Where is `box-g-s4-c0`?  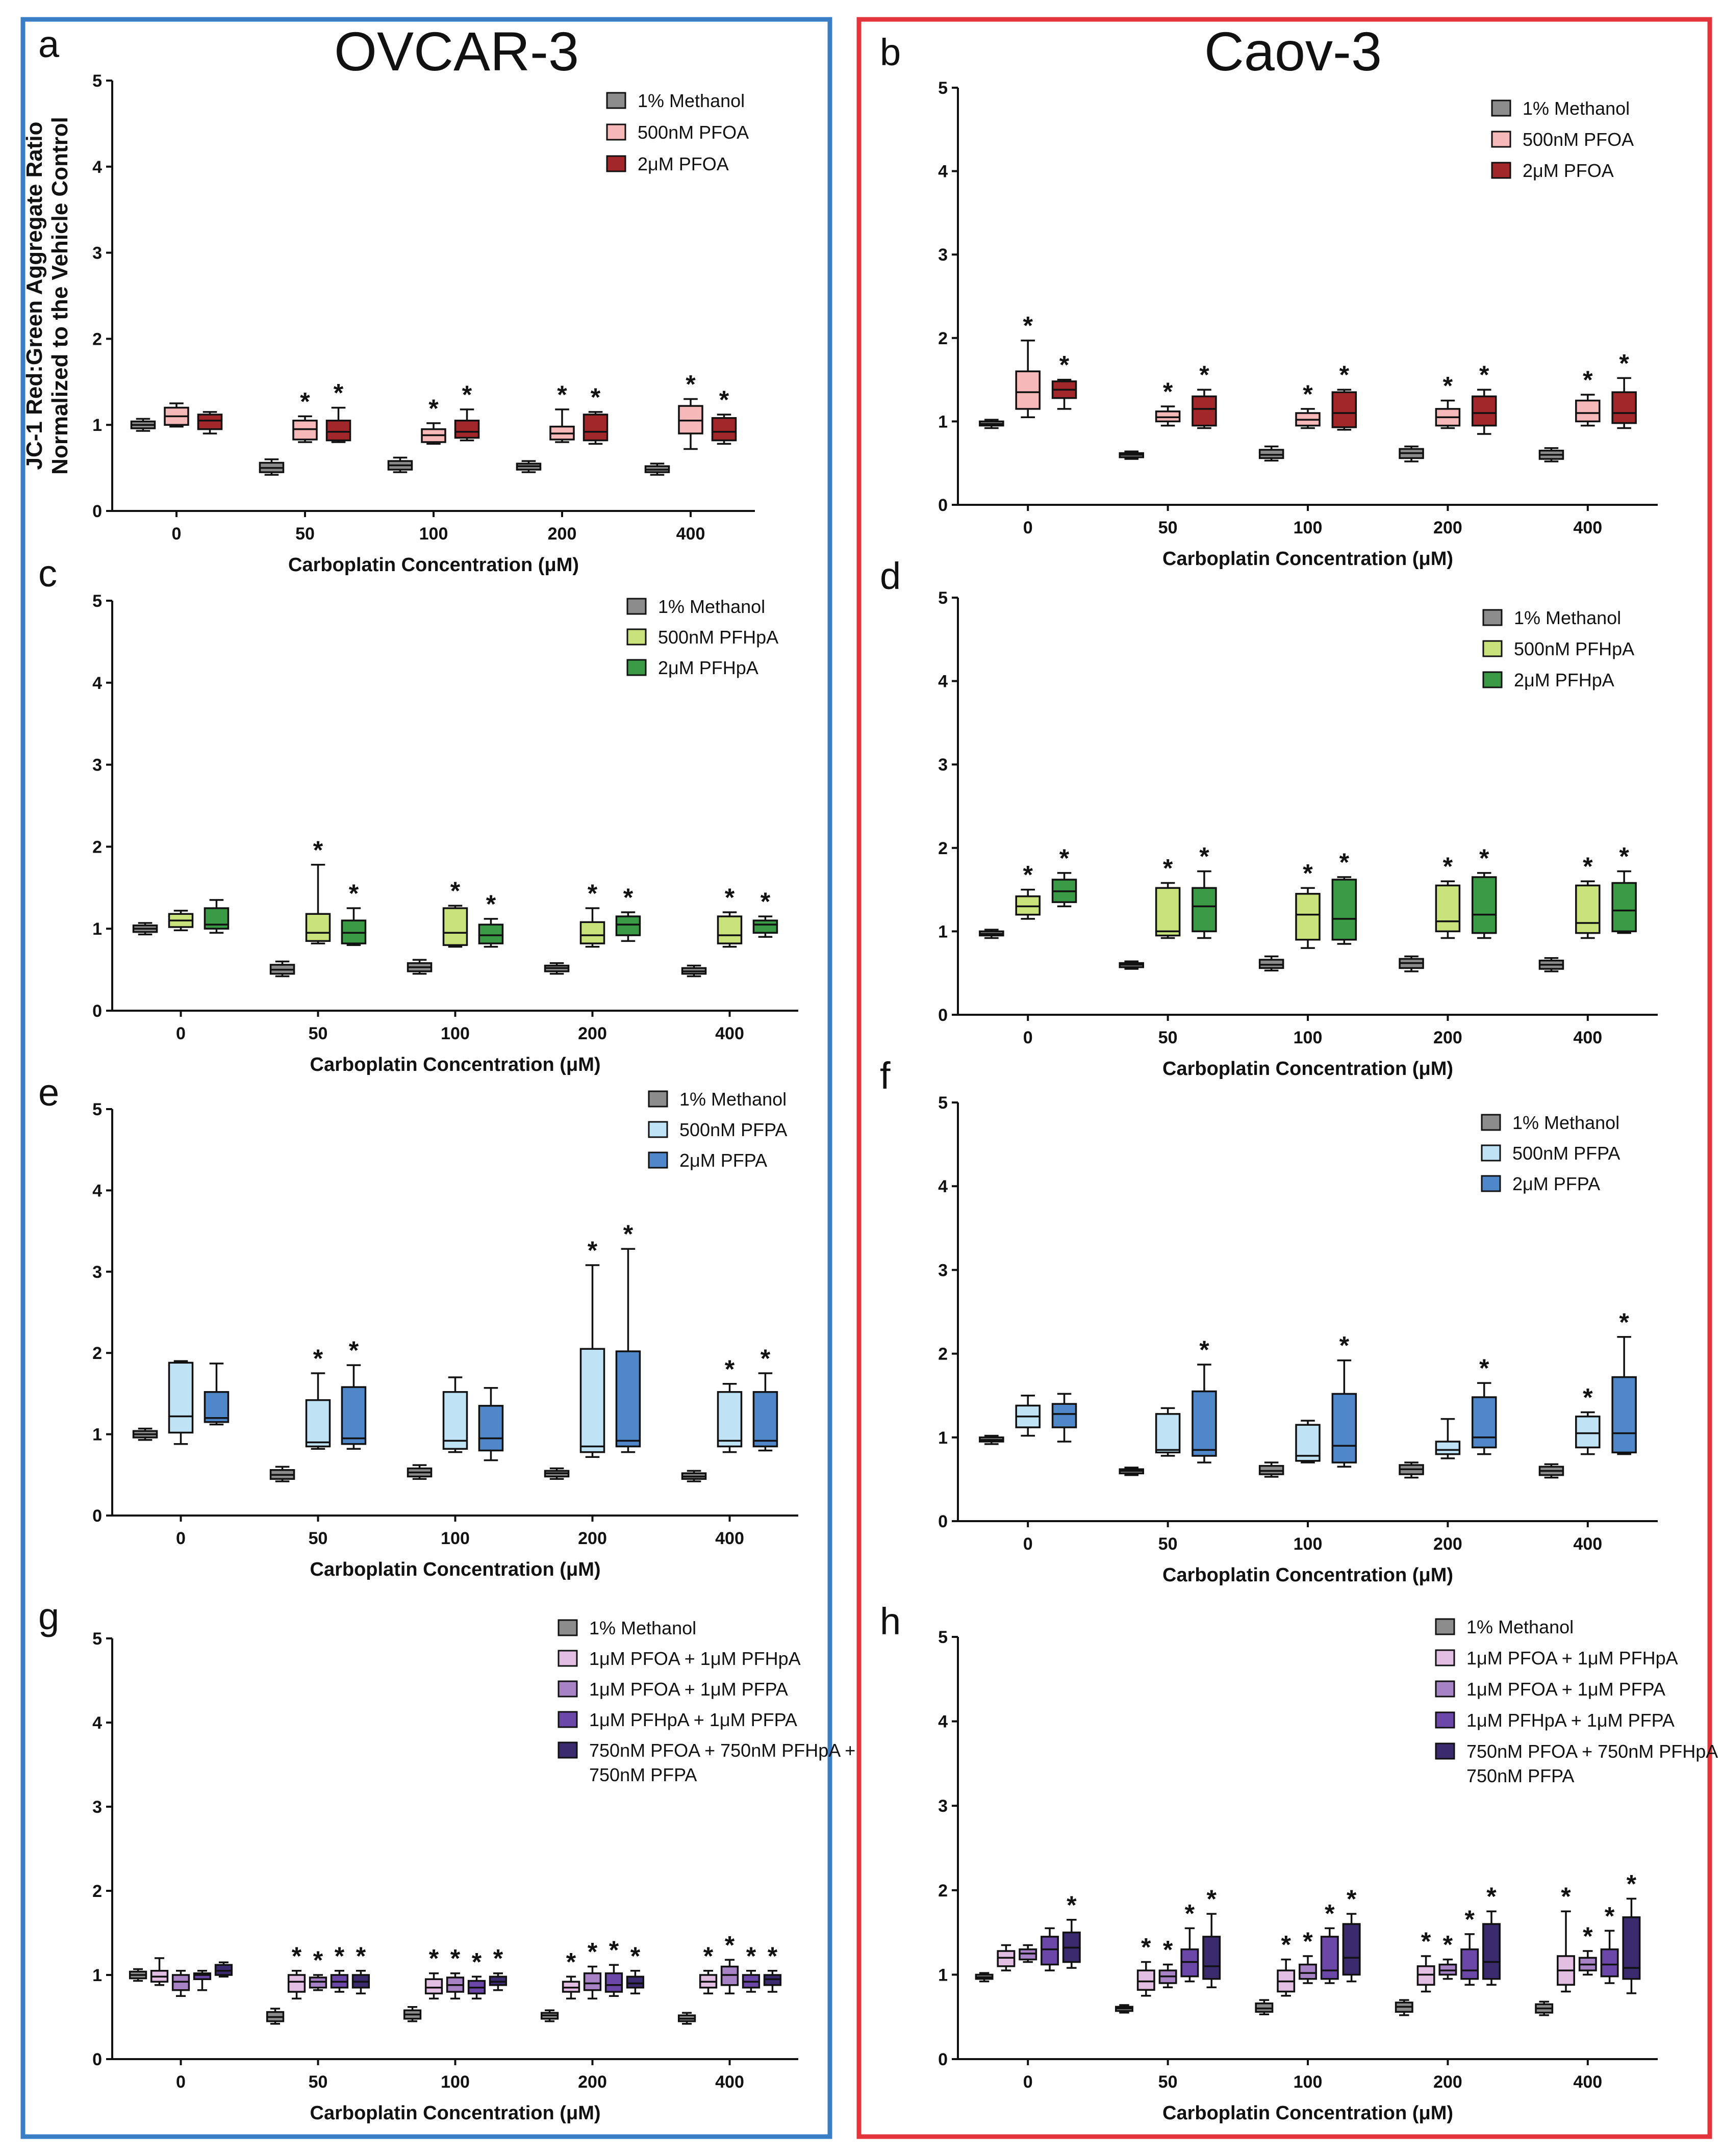 box-g-s4-c0 is located at coordinates (224, 1970).